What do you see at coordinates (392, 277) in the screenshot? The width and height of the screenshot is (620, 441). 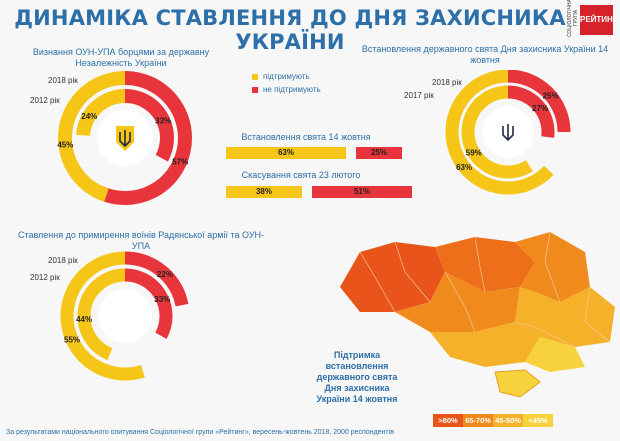 I see `map-west` at bounding box center [392, 277].